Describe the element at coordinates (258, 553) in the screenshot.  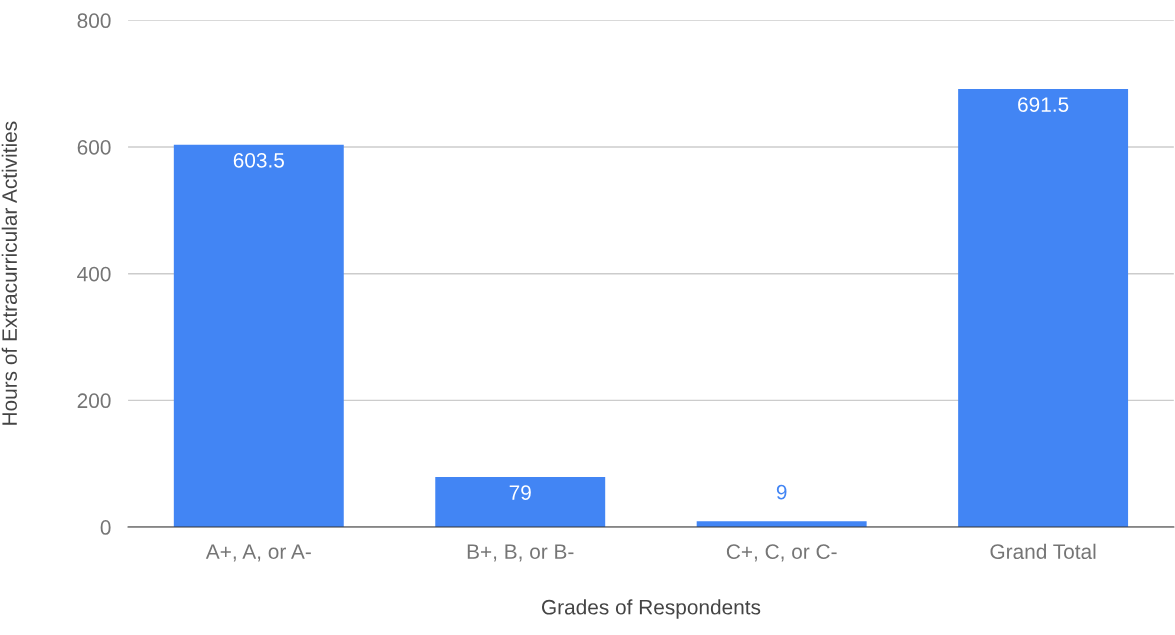
I see `x-tick-label: A+, A, or A-` at that location.